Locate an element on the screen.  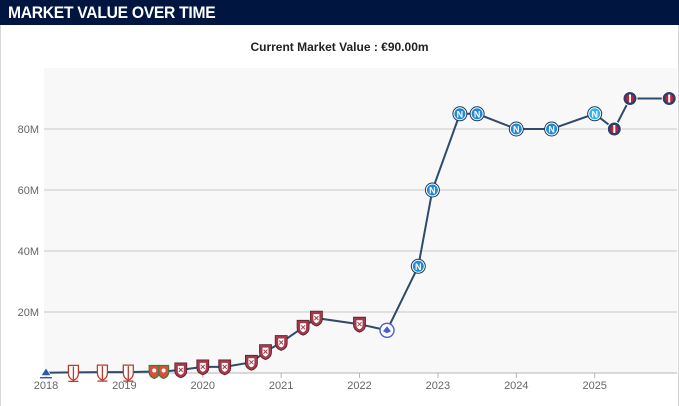
section-header: MARKET VALUE OVER TIME is located at coordinates (339, 12).